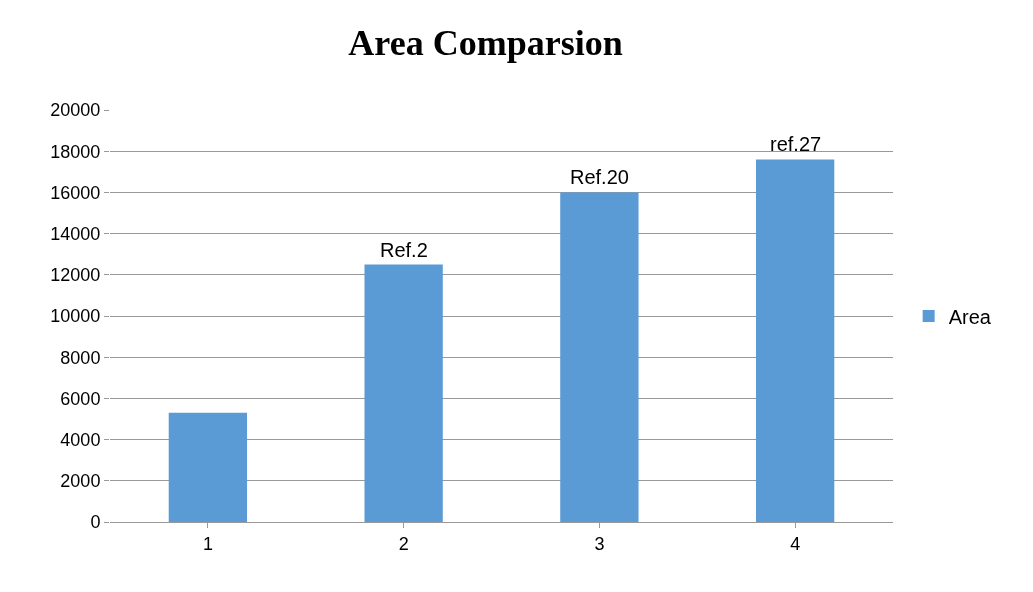 This screenshot has height=592, width=1033. I want to click on y-tick-label: 10000, so click(75, 316).